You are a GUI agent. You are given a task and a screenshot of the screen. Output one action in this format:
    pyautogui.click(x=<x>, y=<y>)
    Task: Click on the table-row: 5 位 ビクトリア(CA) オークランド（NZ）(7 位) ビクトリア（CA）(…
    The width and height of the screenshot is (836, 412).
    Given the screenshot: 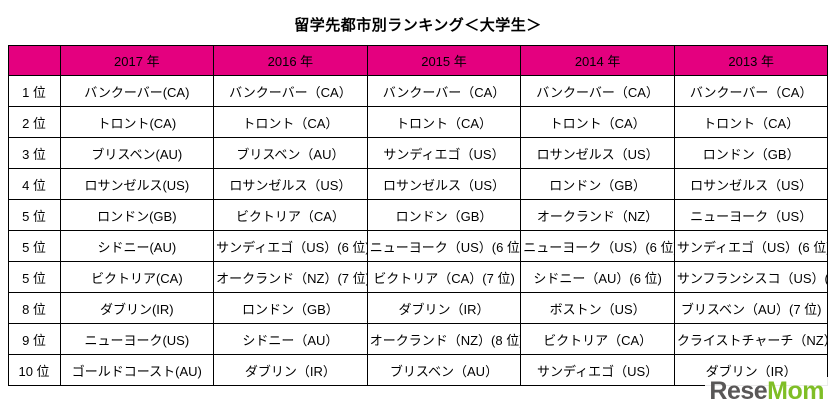 What is the action you would take?
    pyautogui.click(x=418, y=277)
    